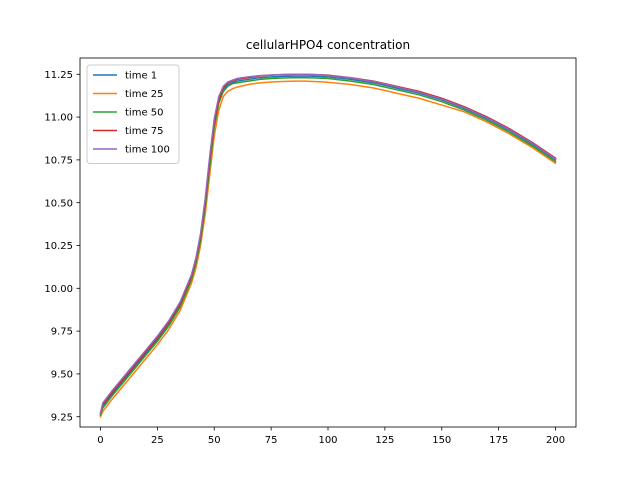 The width and height of the screenshot is (640, 480). Describe the element at coordinates (144, 113) in the screenshot. I see `legend-label: time 50` at that location.